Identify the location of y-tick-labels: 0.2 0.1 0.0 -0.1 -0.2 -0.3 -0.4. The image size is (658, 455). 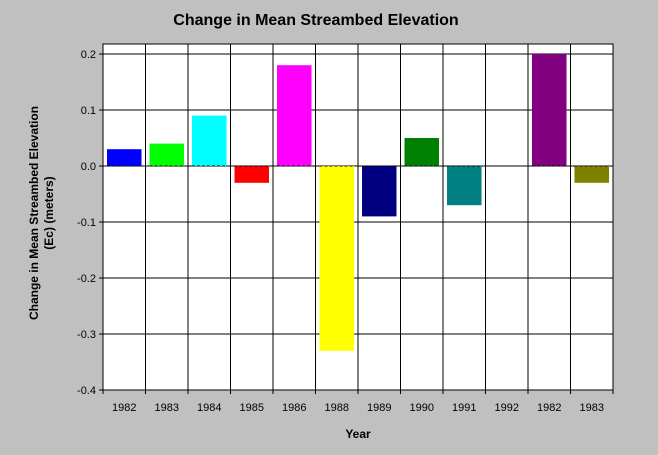
(86, 223).